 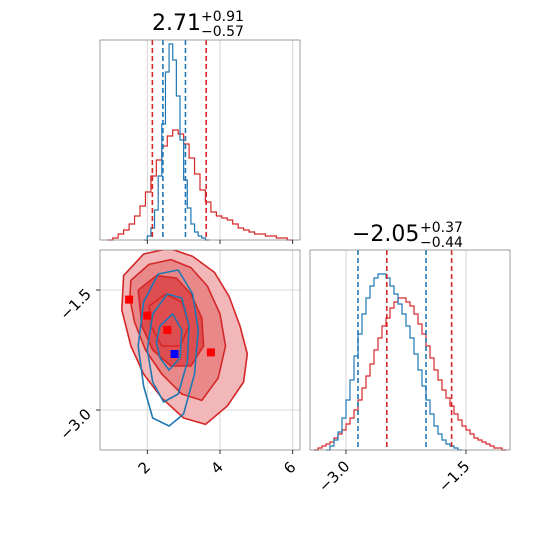 I want to click on x-tick-label: 6, so click(x=289, y=467).